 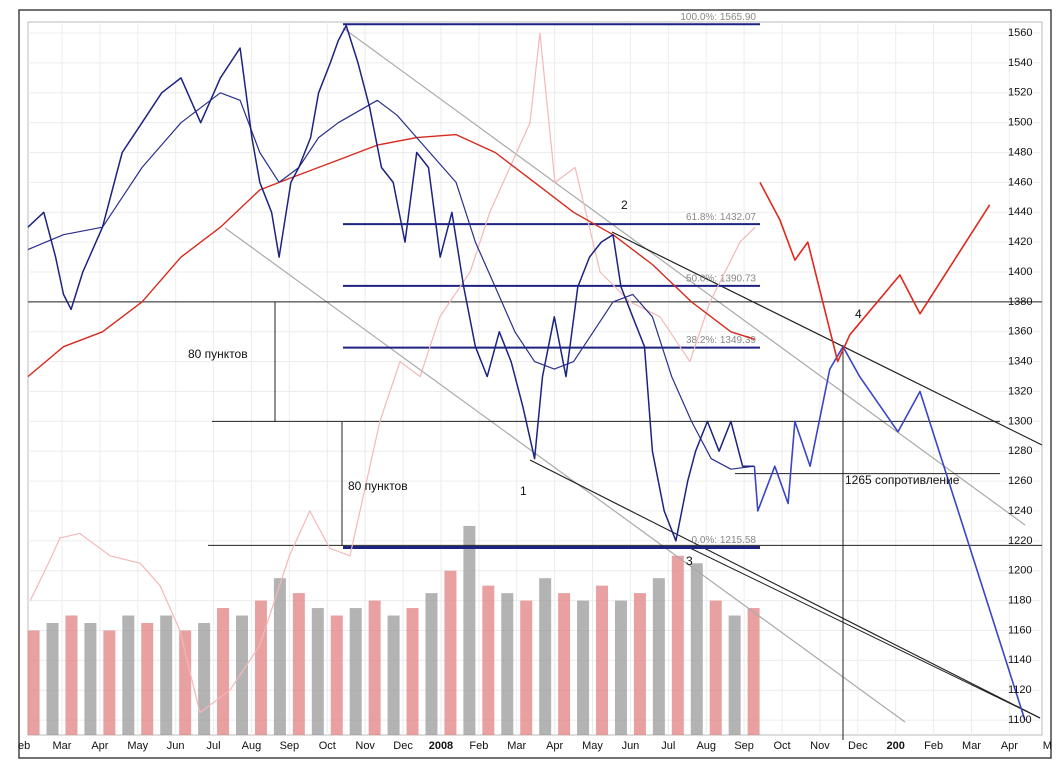 What do you see at coordinates (1020, 362) in the screenshot?
I see `y-tick-label: 1340` at bounding box center [1020, 362].